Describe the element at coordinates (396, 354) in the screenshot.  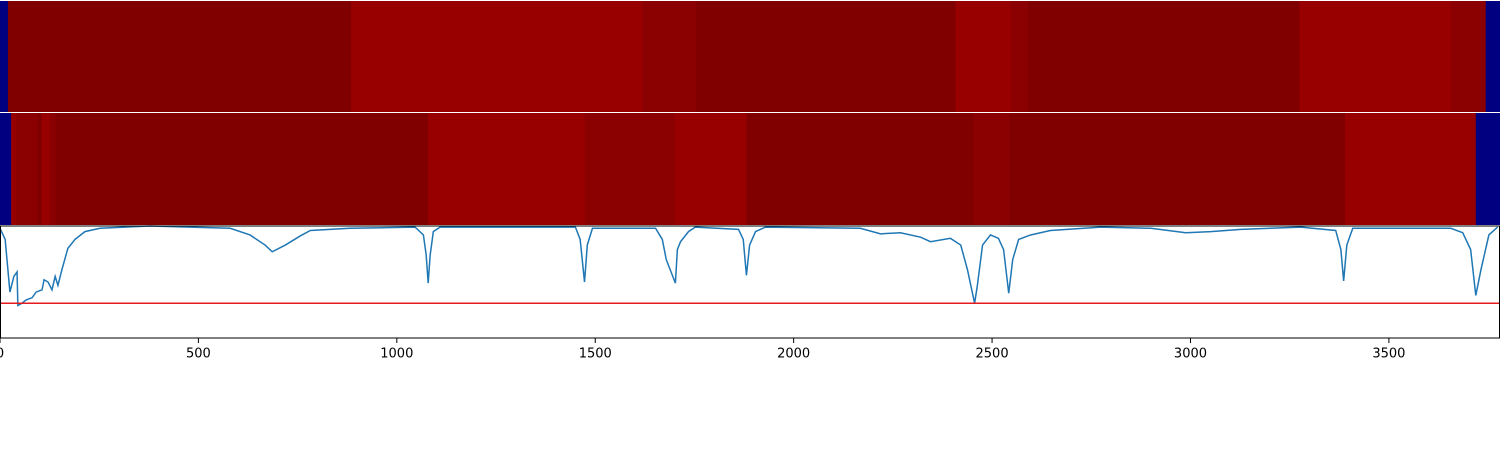
I see `x-tick-label: 1000` at that location.